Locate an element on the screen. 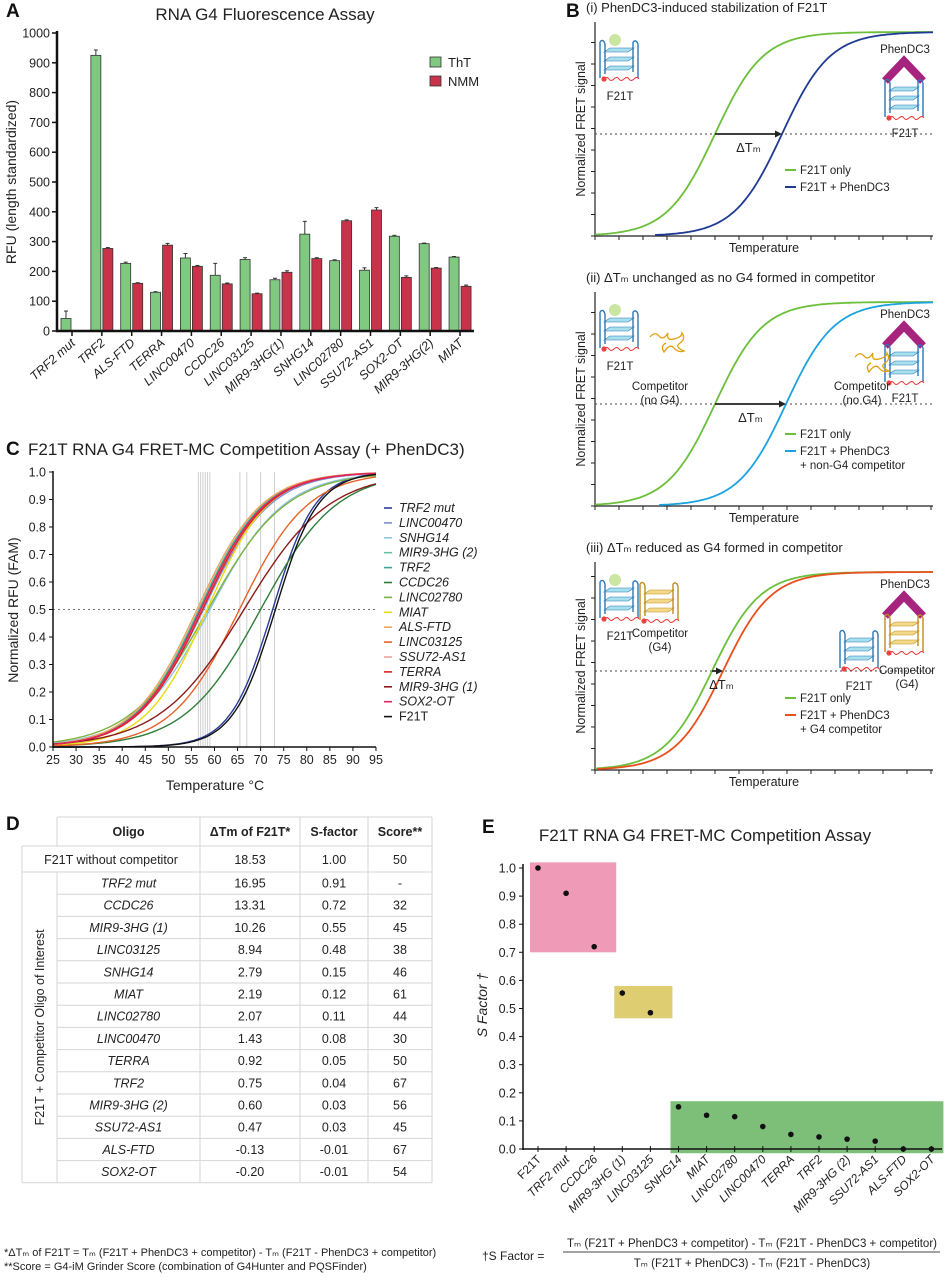  legend-label: NMM is located at coordinates (463, 81).